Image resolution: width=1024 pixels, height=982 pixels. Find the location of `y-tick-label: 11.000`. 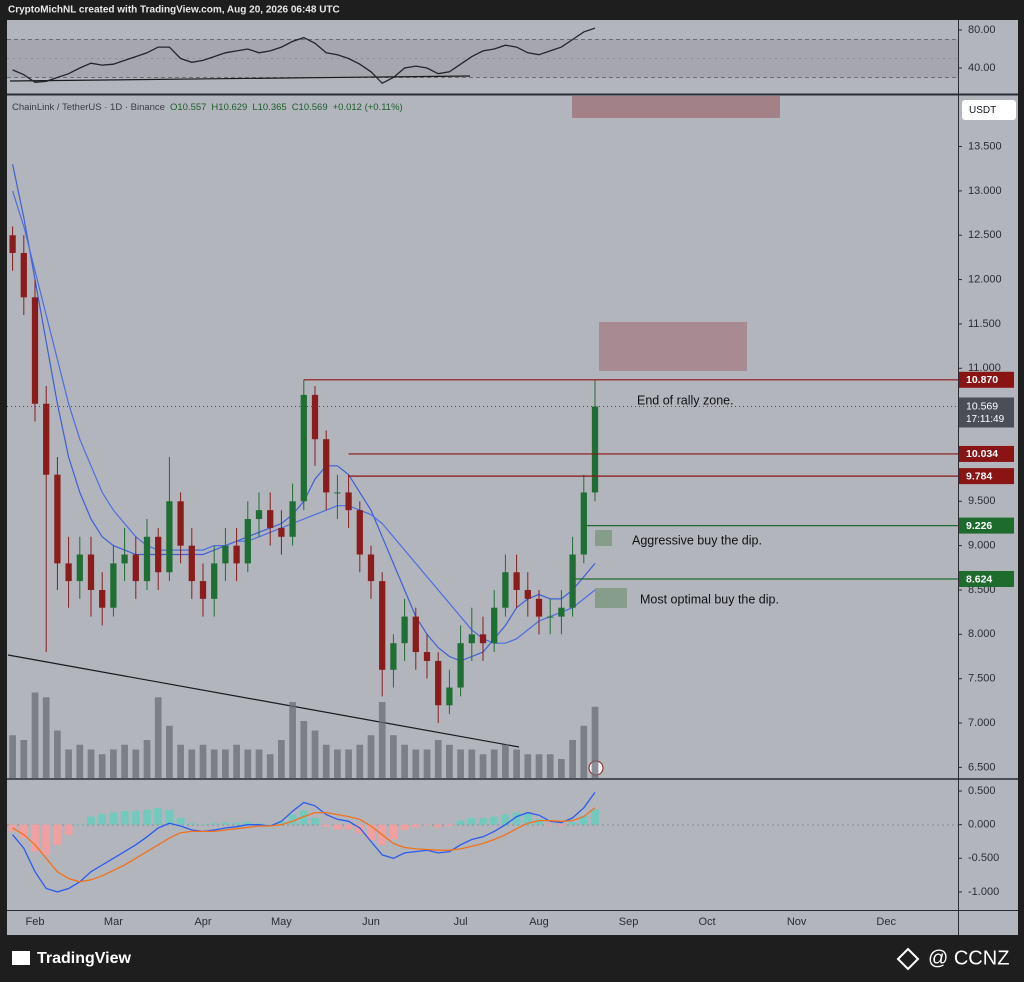

y-tick-label: 11.000 is located at coordinates (984, 368).